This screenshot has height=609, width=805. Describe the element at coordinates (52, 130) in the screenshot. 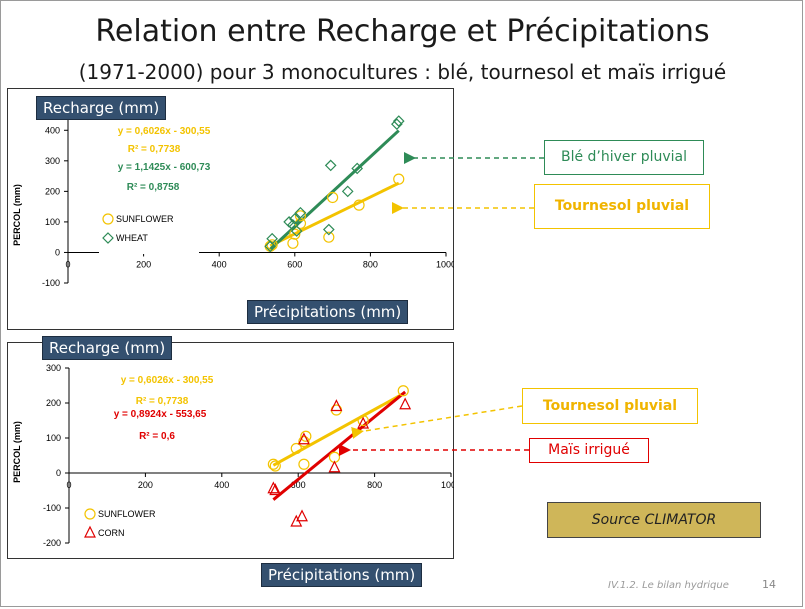

I see `y-tick-label: 400` at that location.